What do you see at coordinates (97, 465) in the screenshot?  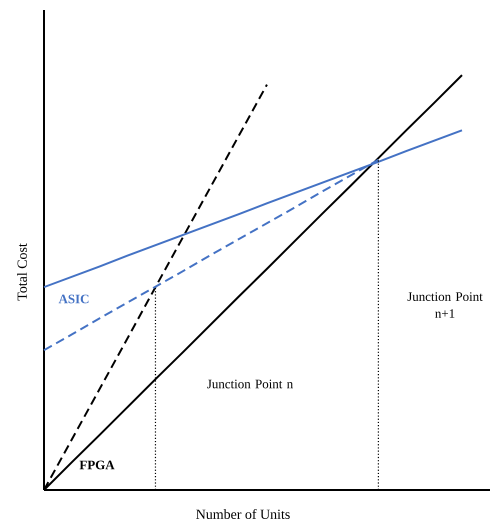 I see `annotation: FPGA` at bounding box center [97, 465].